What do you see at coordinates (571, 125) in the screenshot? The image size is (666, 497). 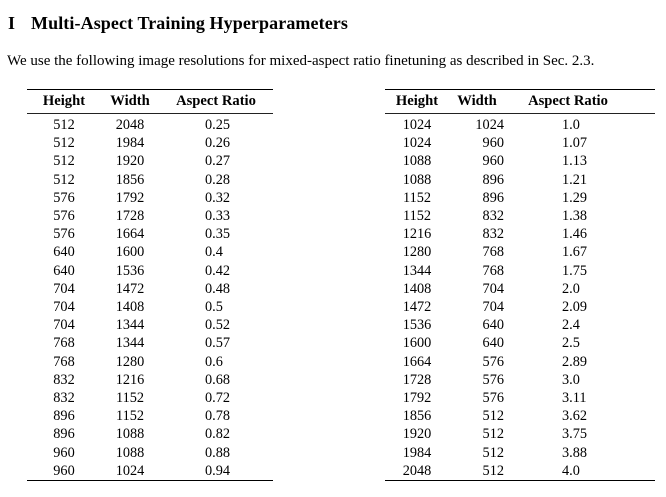 I see `aspect-ratio-cell: 1.0` at bounding box center [571, 125].